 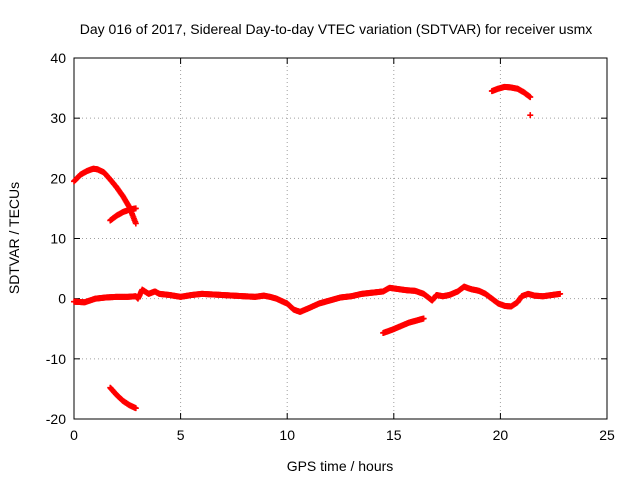 I want to click on y-tick-label: 10, so click(x=58, y=239).